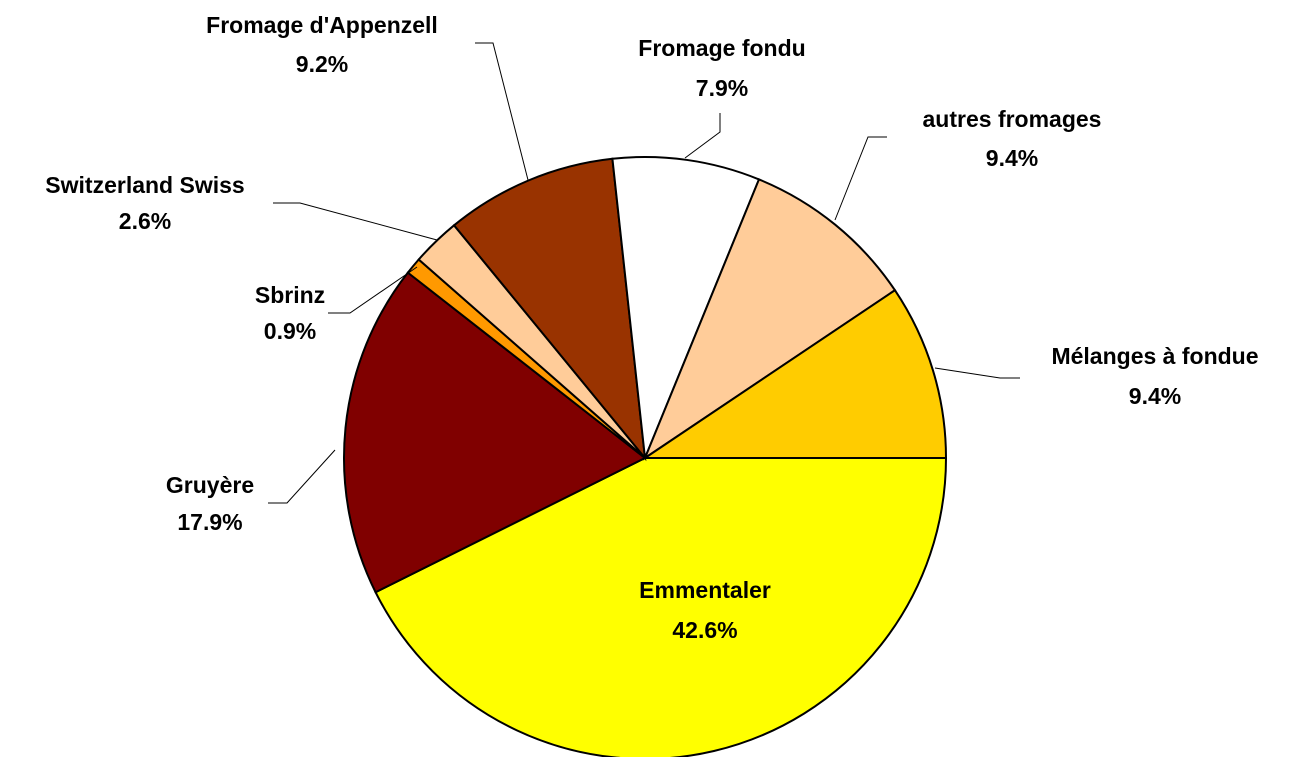 This screenshot has width=1292, height=757. Describe the element at coordinates (1012, 119) in the screenshot. I see `slice-label: autres fromages` at that location.